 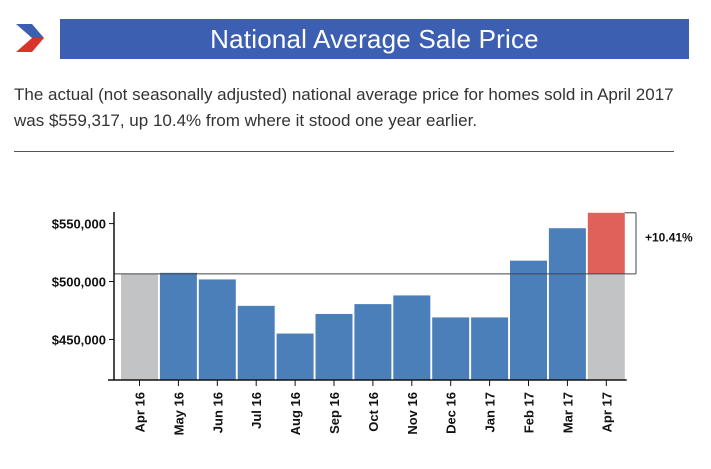 What do you see at coordinates (30, 31) in the screenshot?
I see `logo-blue-shape` at bounding box center [30, 31].